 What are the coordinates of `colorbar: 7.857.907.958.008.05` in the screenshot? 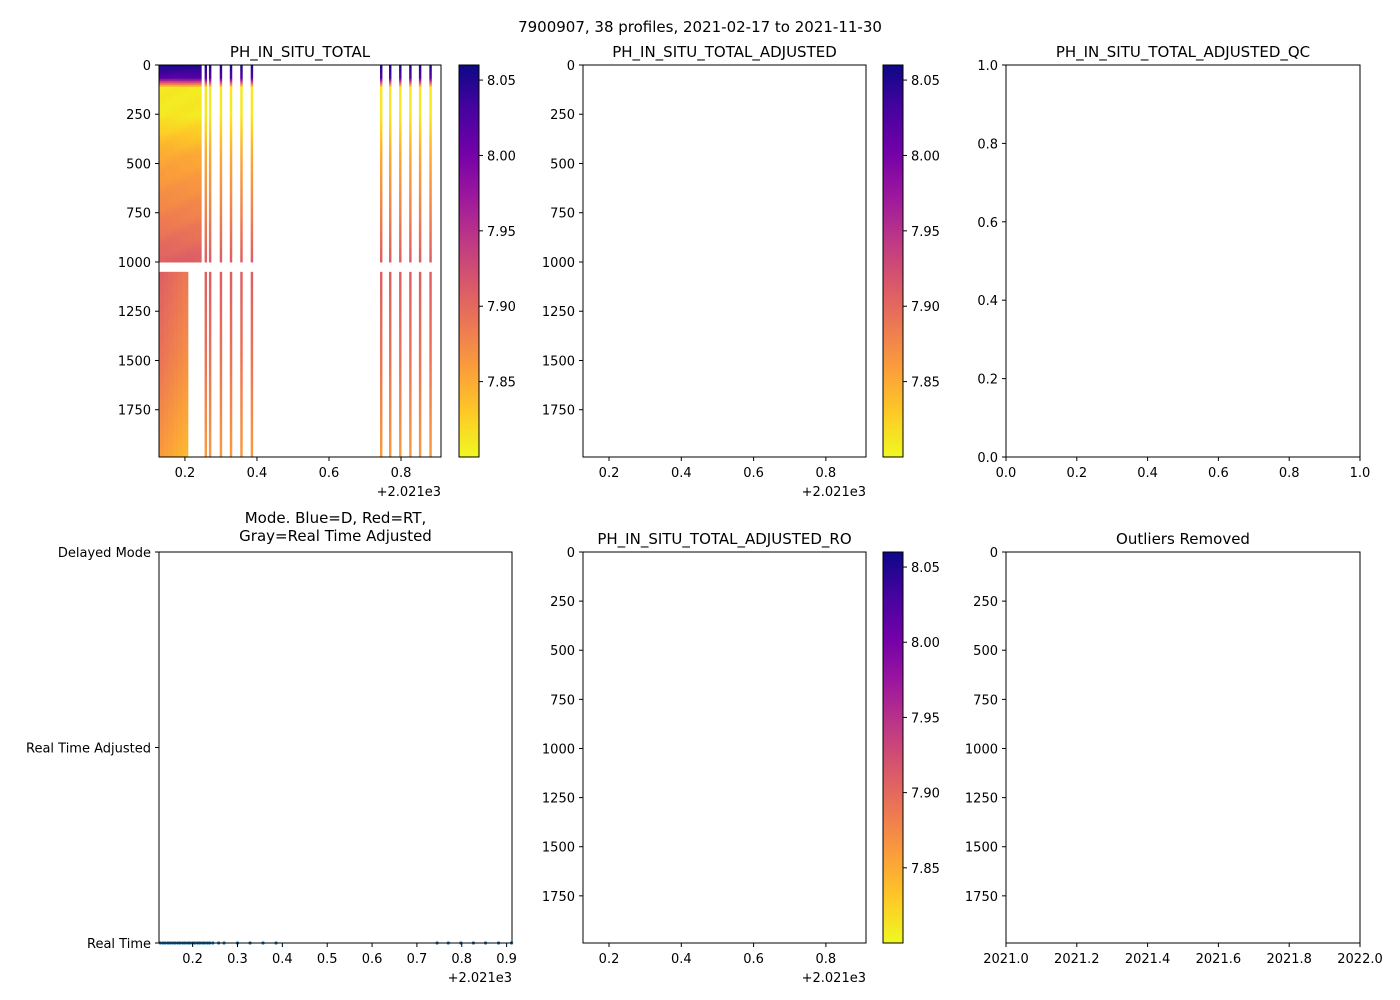 It's located at (487, 261).